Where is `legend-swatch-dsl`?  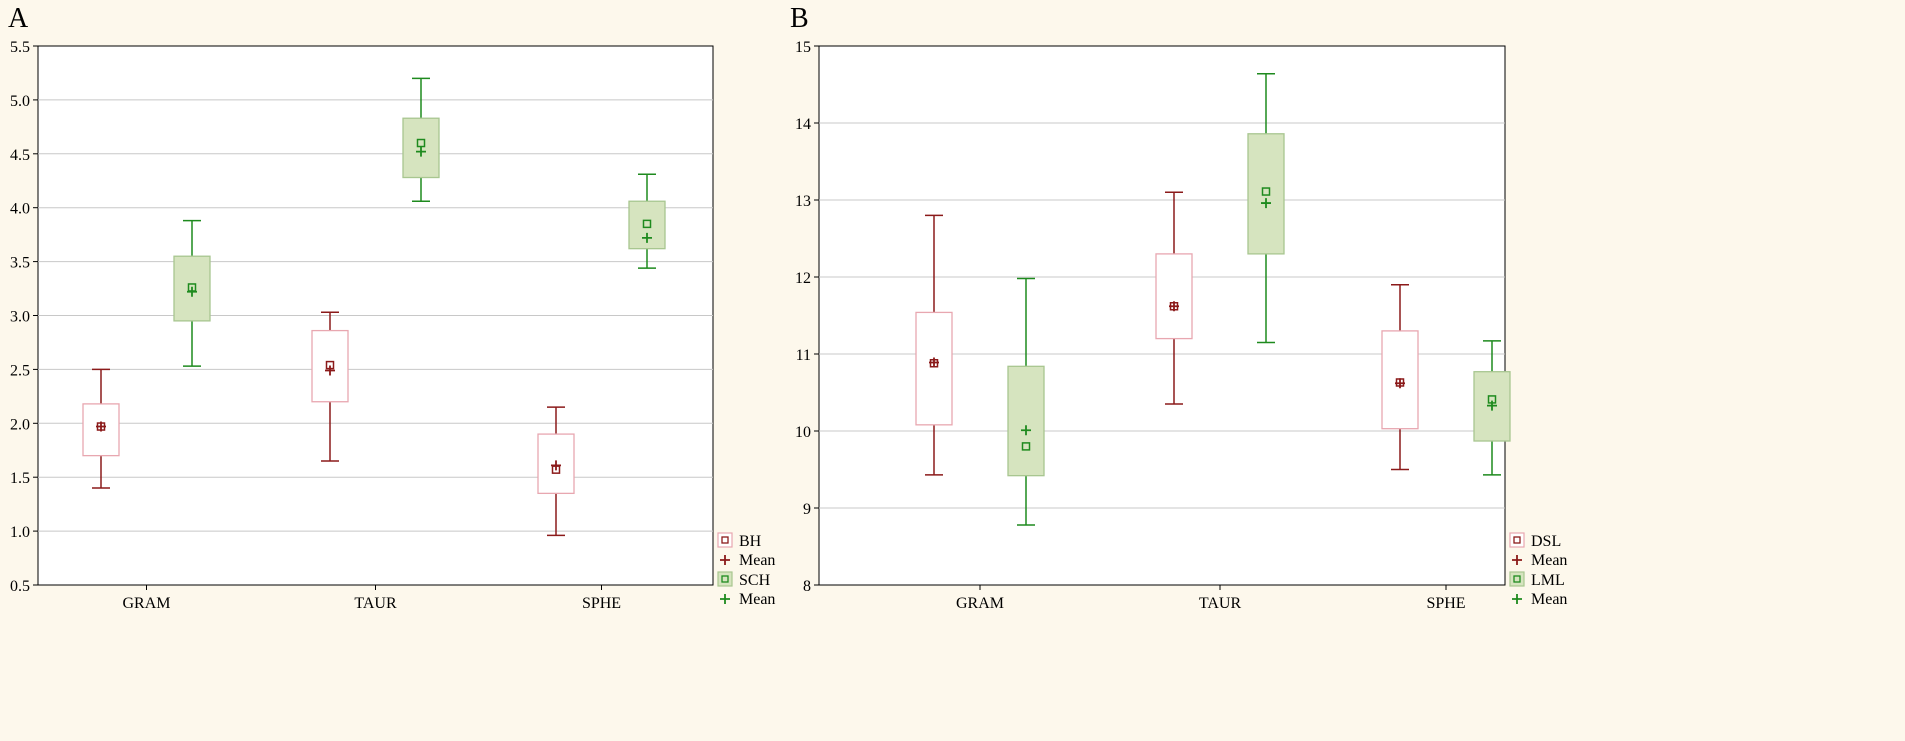
legend-swatch-dsl is located at coordinates (1517, 540).